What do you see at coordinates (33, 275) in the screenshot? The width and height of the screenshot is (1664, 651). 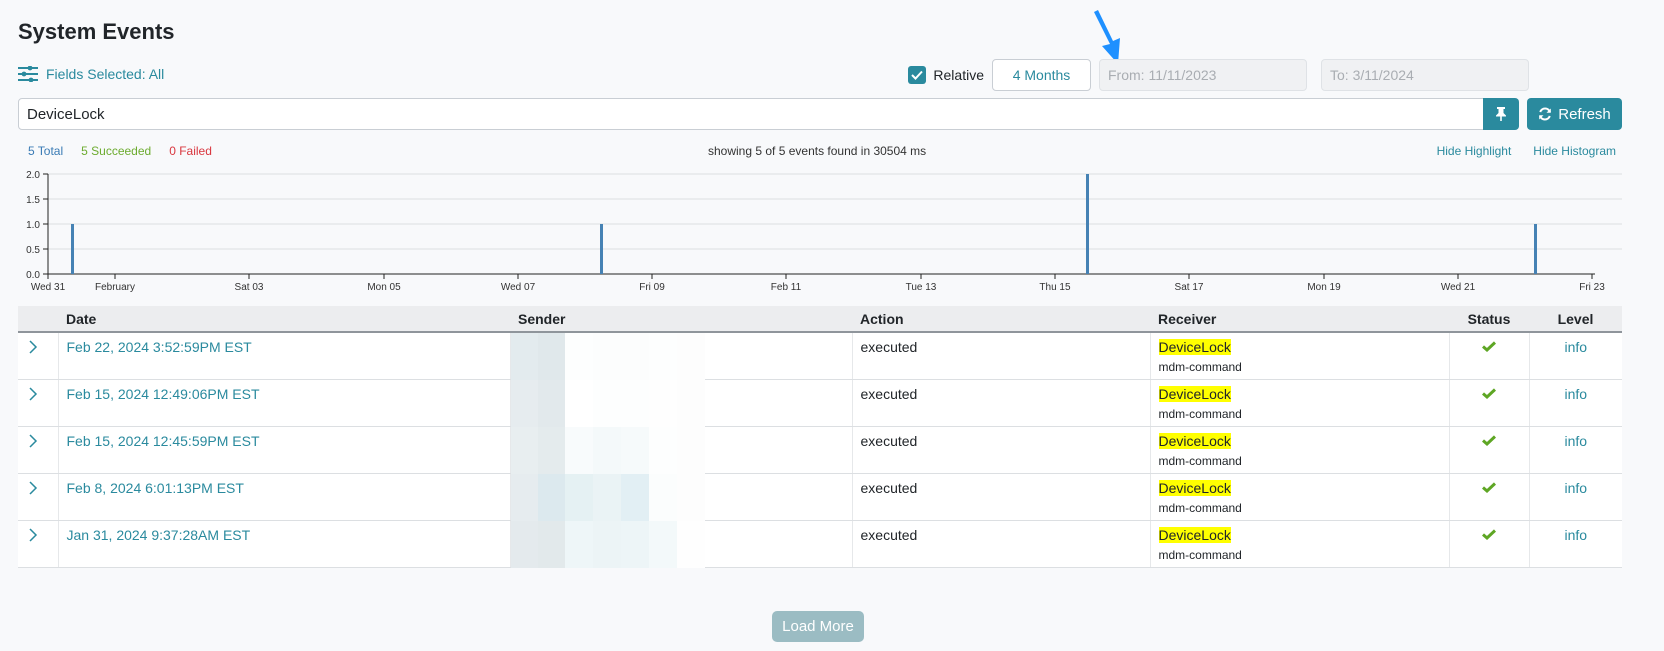 I see `svg-text: 0.0` at bounding box center [33, 275].